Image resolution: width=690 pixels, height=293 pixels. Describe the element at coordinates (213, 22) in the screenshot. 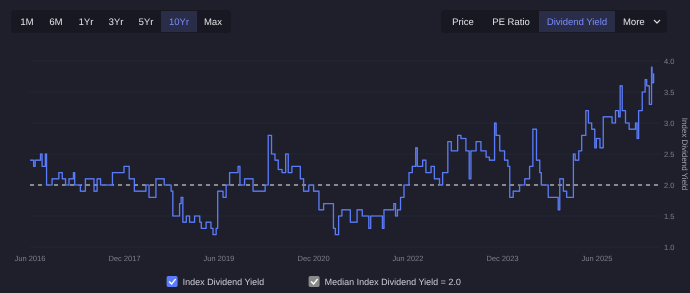

I see `text: Max` at that location.